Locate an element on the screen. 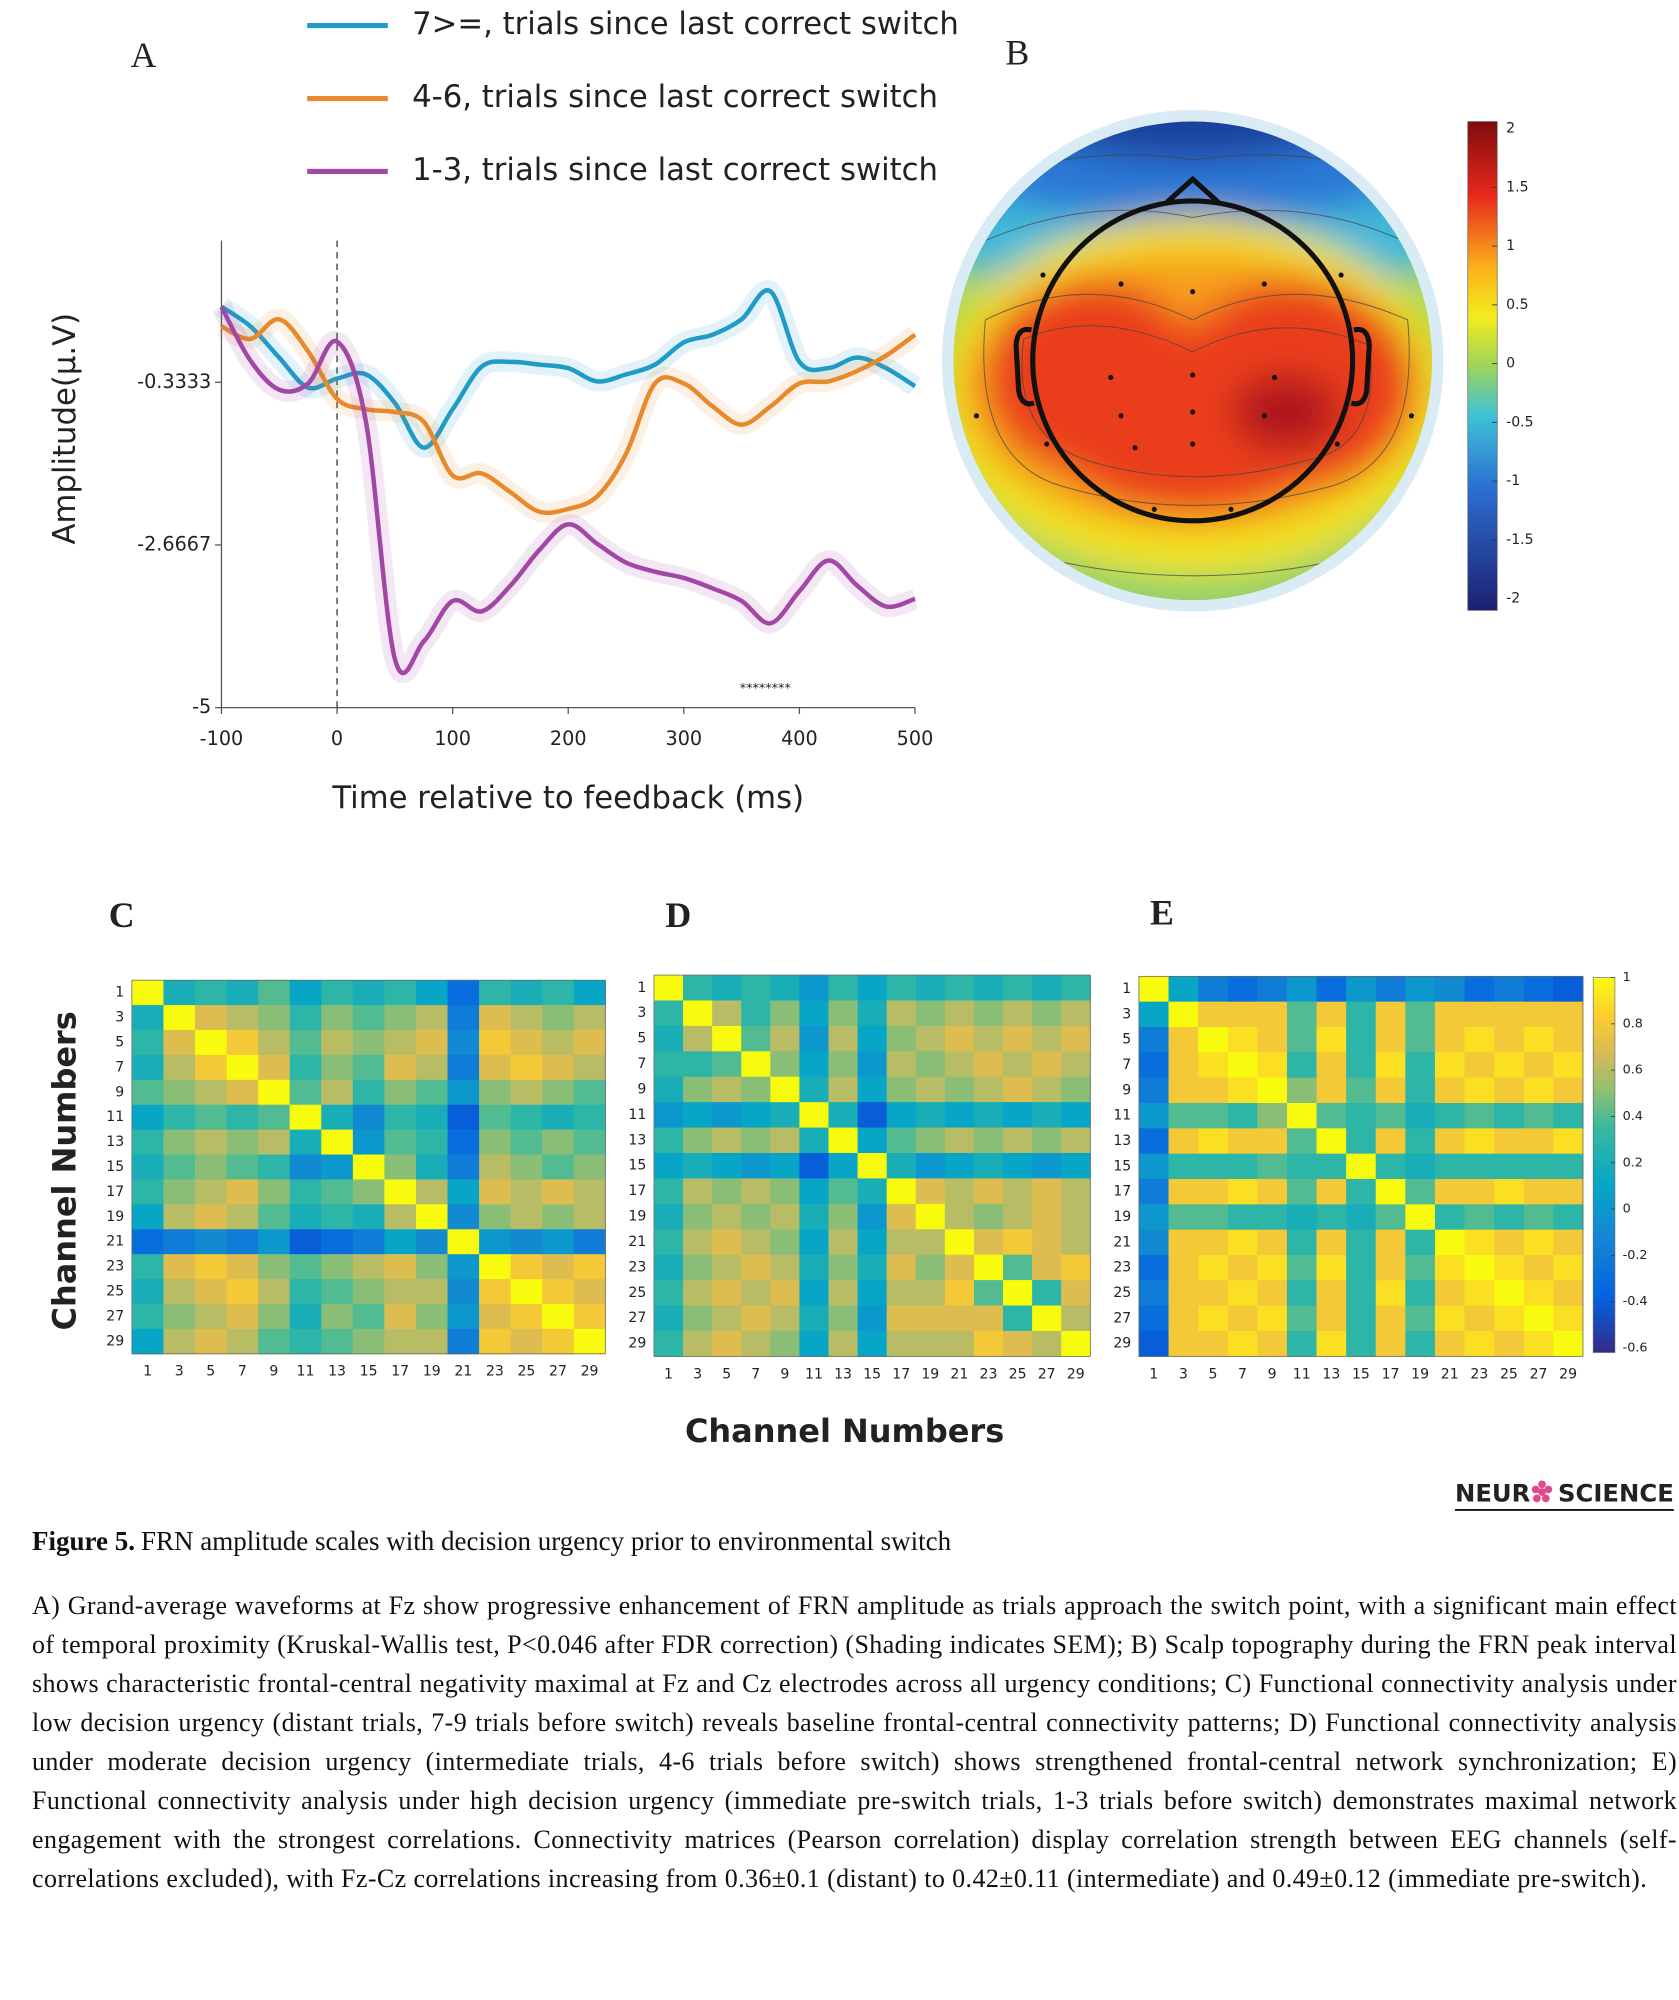  panel-label: D is located at coordinates (678, 915).